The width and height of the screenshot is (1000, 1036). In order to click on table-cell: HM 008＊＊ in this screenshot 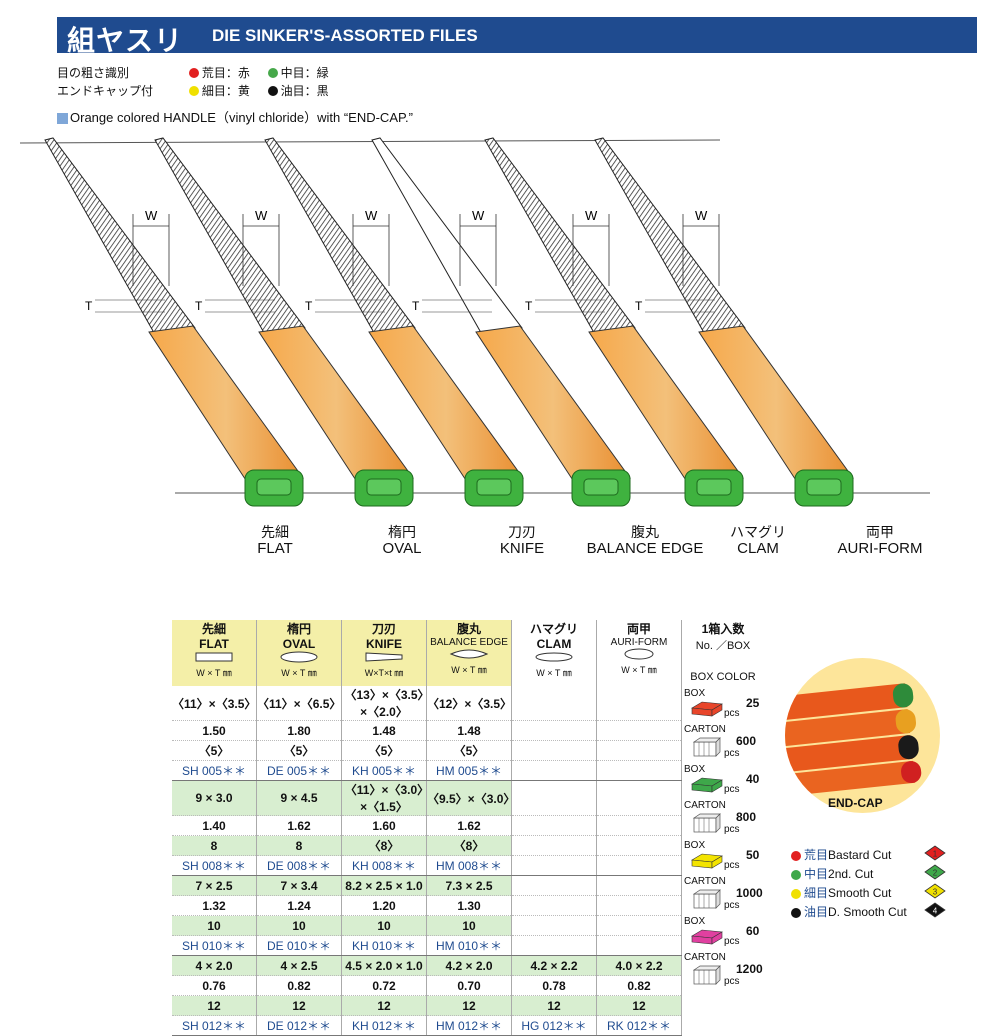, I will do `click(469, 865)`.